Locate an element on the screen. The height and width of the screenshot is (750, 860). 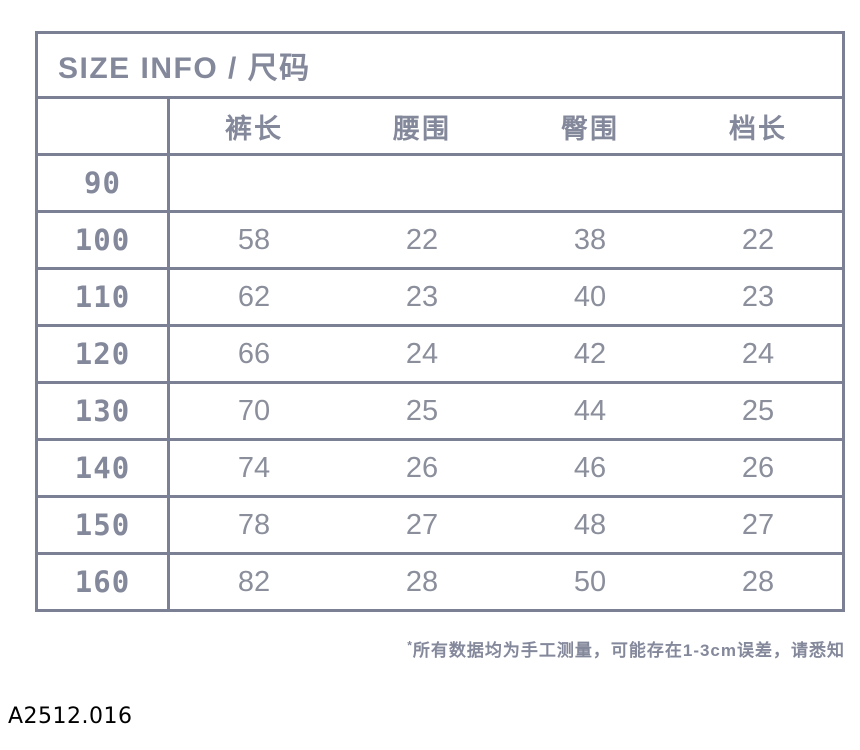
column-header: 臀围 is located at coordinates (590, 128).